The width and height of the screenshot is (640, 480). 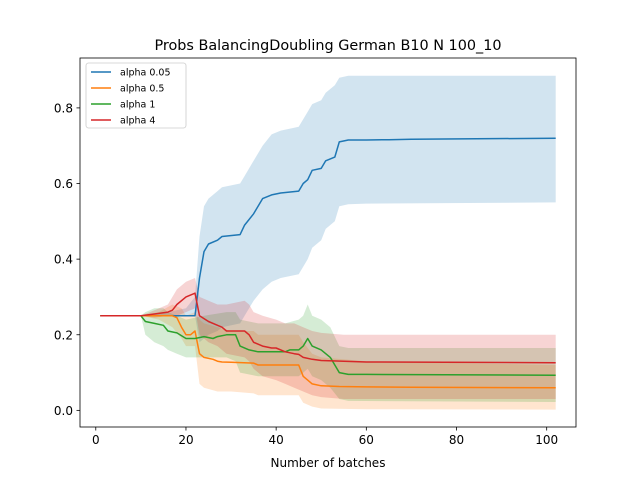 I want to click on y-tick-label: 0.6, so click(x=63, y=184).